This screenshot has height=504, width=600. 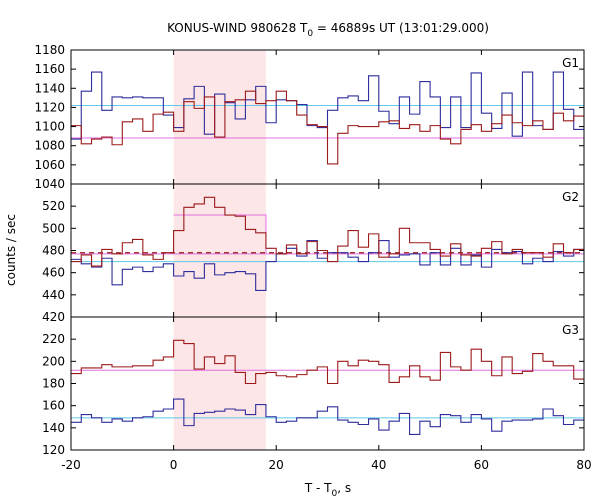 I want to click on panel-label: G3, so click(x=570, y=330).